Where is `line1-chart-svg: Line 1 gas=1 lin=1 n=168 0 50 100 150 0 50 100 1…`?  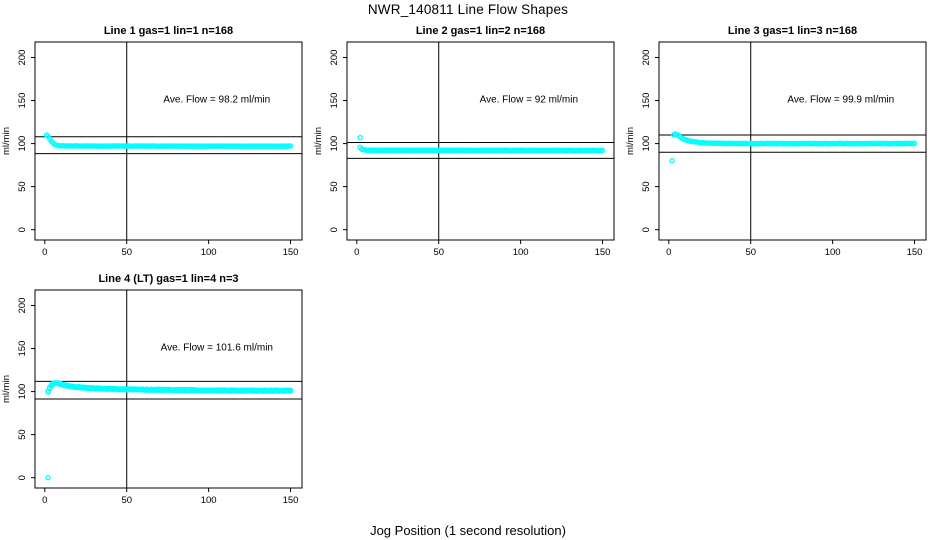
line1-chart-svg: Line 1 gas=1 lin=1 n=168 0 50 100 150 0 50 100 1… is located at coordinates (152, 141).